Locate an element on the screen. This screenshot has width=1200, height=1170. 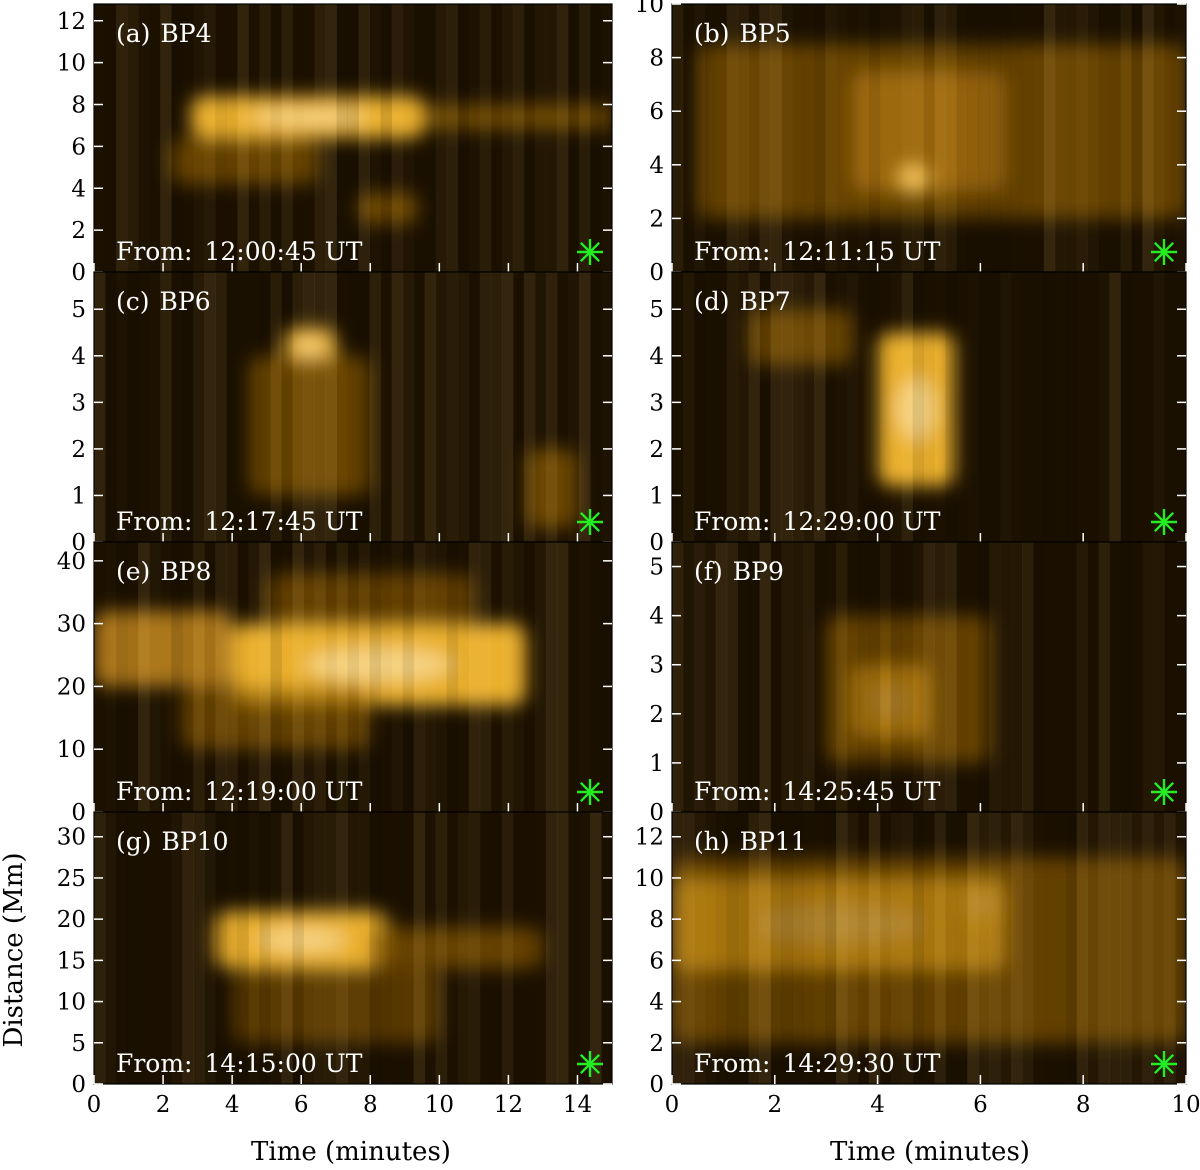
from-time: 12:17:45 UT is located at coordinates (283, 521).